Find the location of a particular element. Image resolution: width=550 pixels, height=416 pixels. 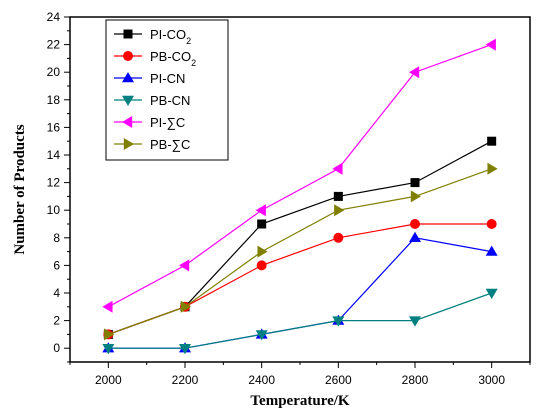

legend-entry: PI-CO2 is located at coordinates (152, 36).